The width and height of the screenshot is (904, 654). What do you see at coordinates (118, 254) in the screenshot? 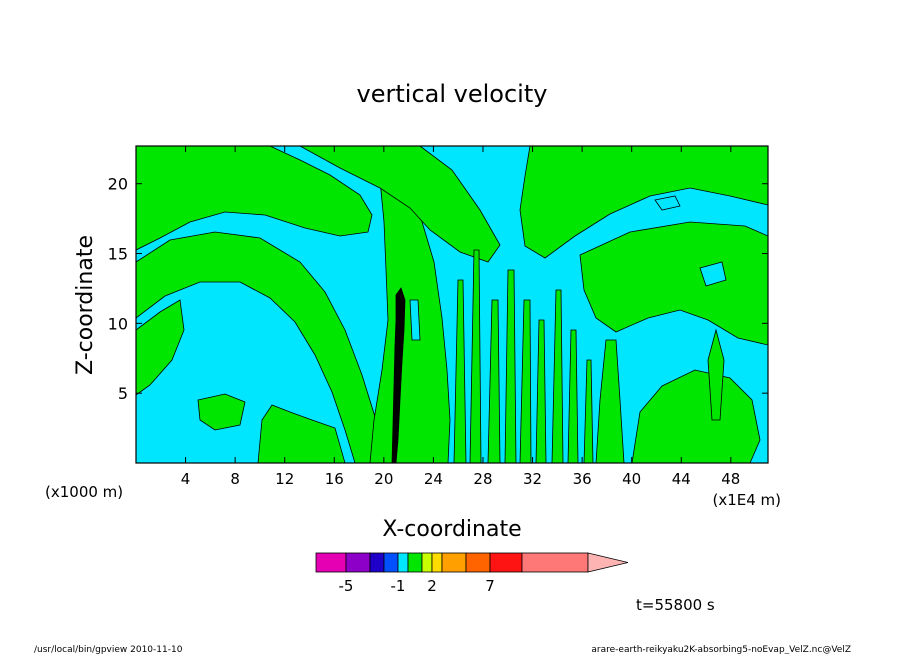
I see `y-tick-label: 15` at bounding box center [118, 254].